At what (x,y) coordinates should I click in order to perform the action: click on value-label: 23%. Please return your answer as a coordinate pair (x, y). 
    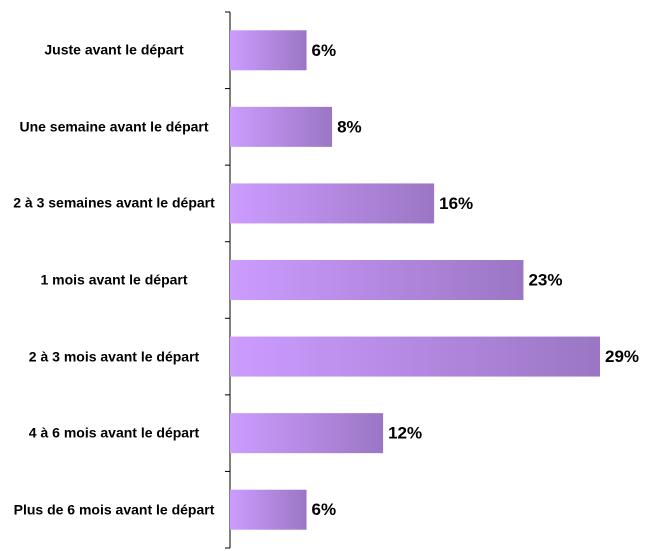
    Looking at the image, I should click on (545, 279).